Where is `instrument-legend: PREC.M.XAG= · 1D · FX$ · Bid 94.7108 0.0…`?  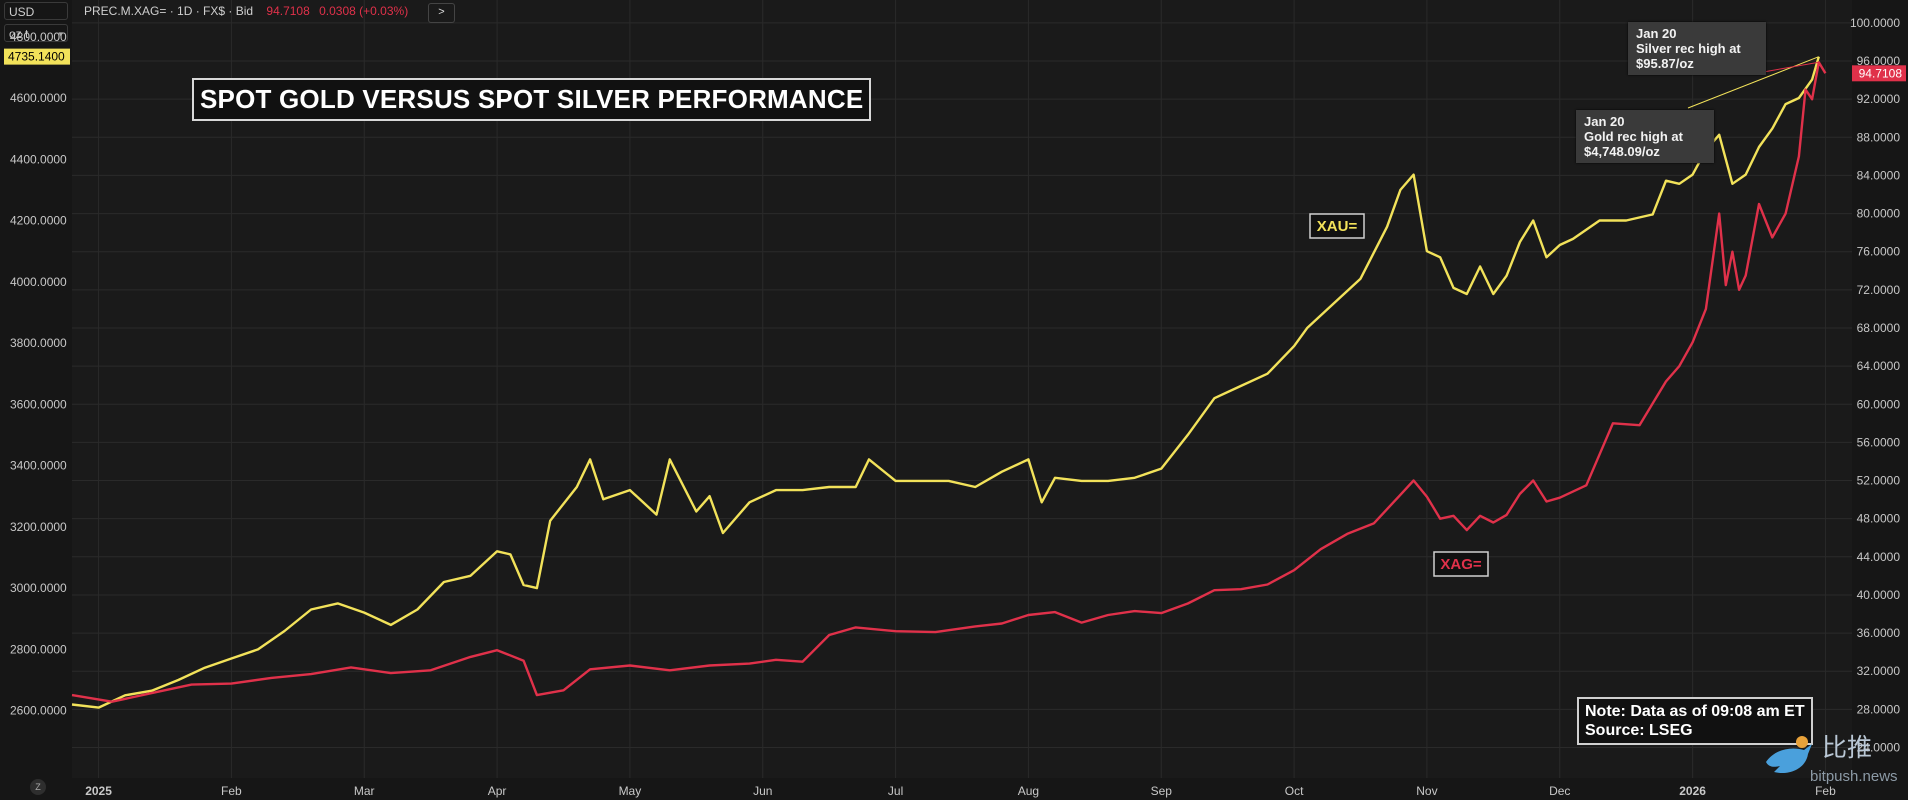 instrument-legend: PREC.M.XAG= · 1D · FX$ · Bid 94.7108 0.0… is located at coordinates (246, 11).